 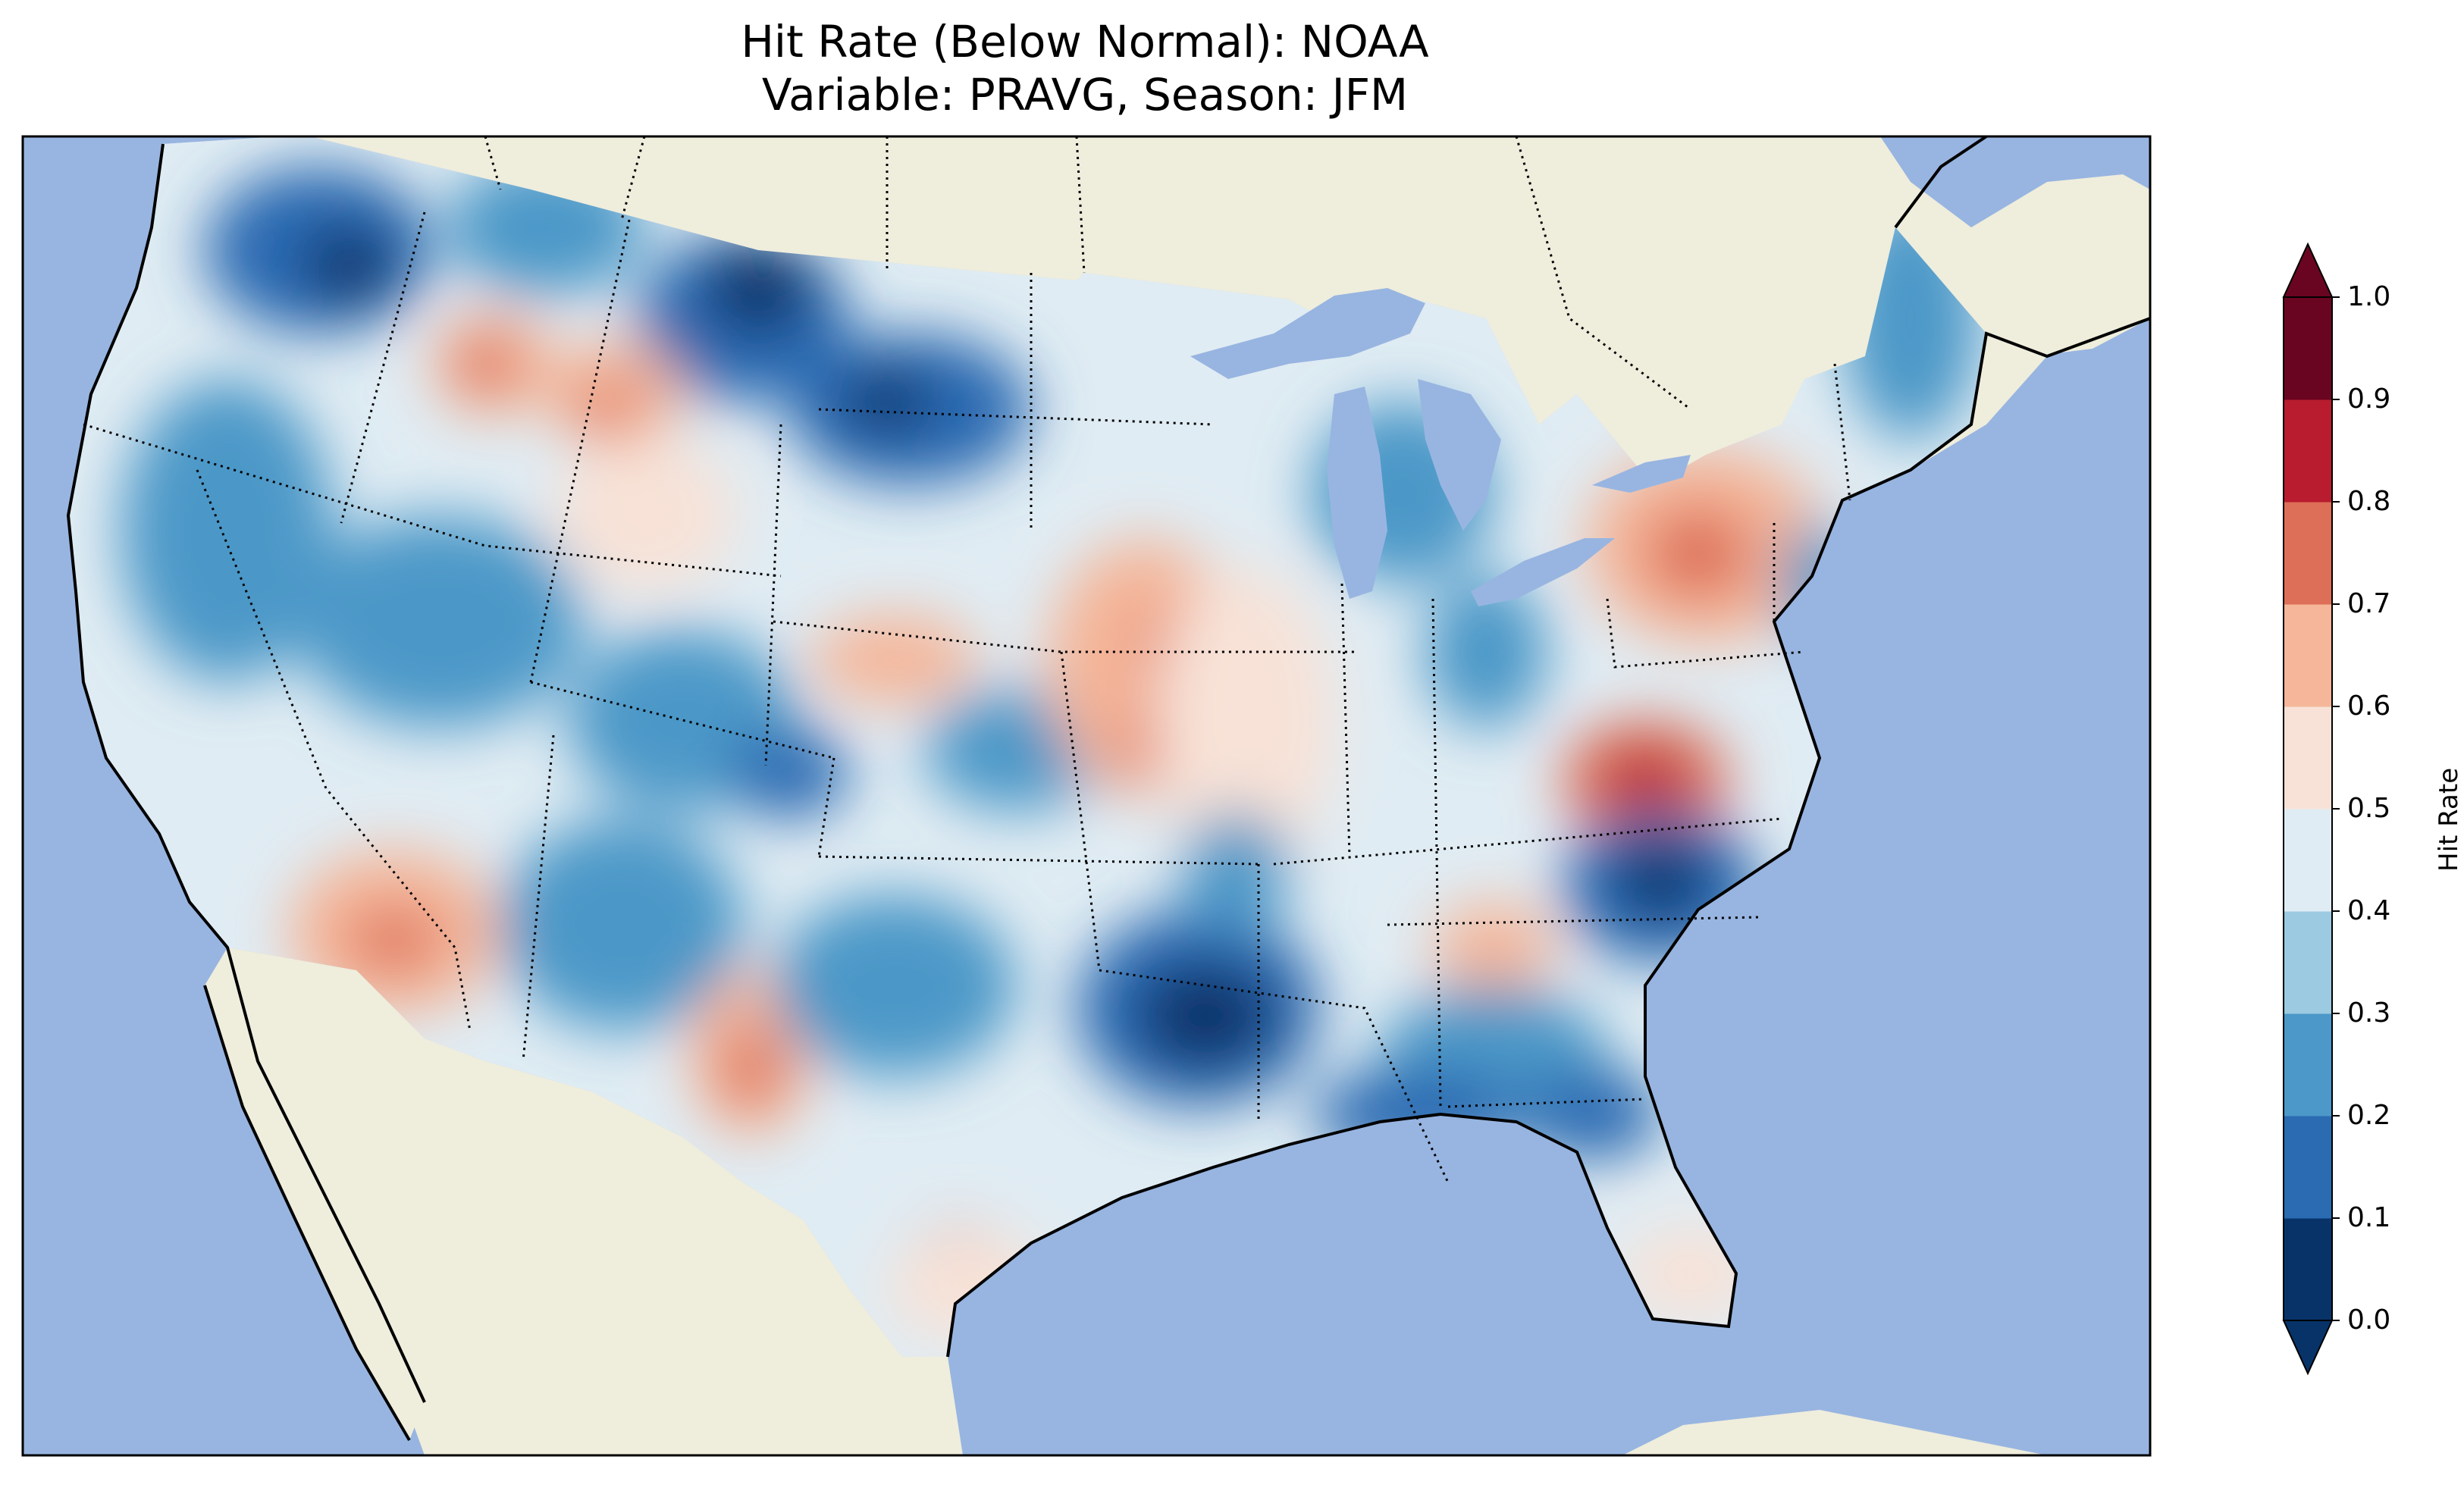 What do you see at coordinates (1357, 493) in the screenshot?
I see `lake-michigan` at bounding box center [1357, 493].